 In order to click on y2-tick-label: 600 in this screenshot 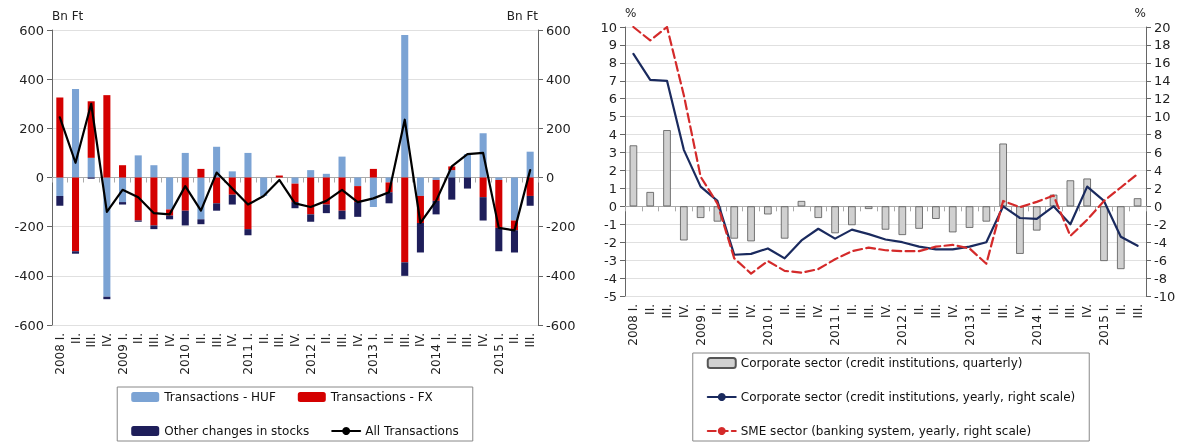, I will do `click(558, 30)`.